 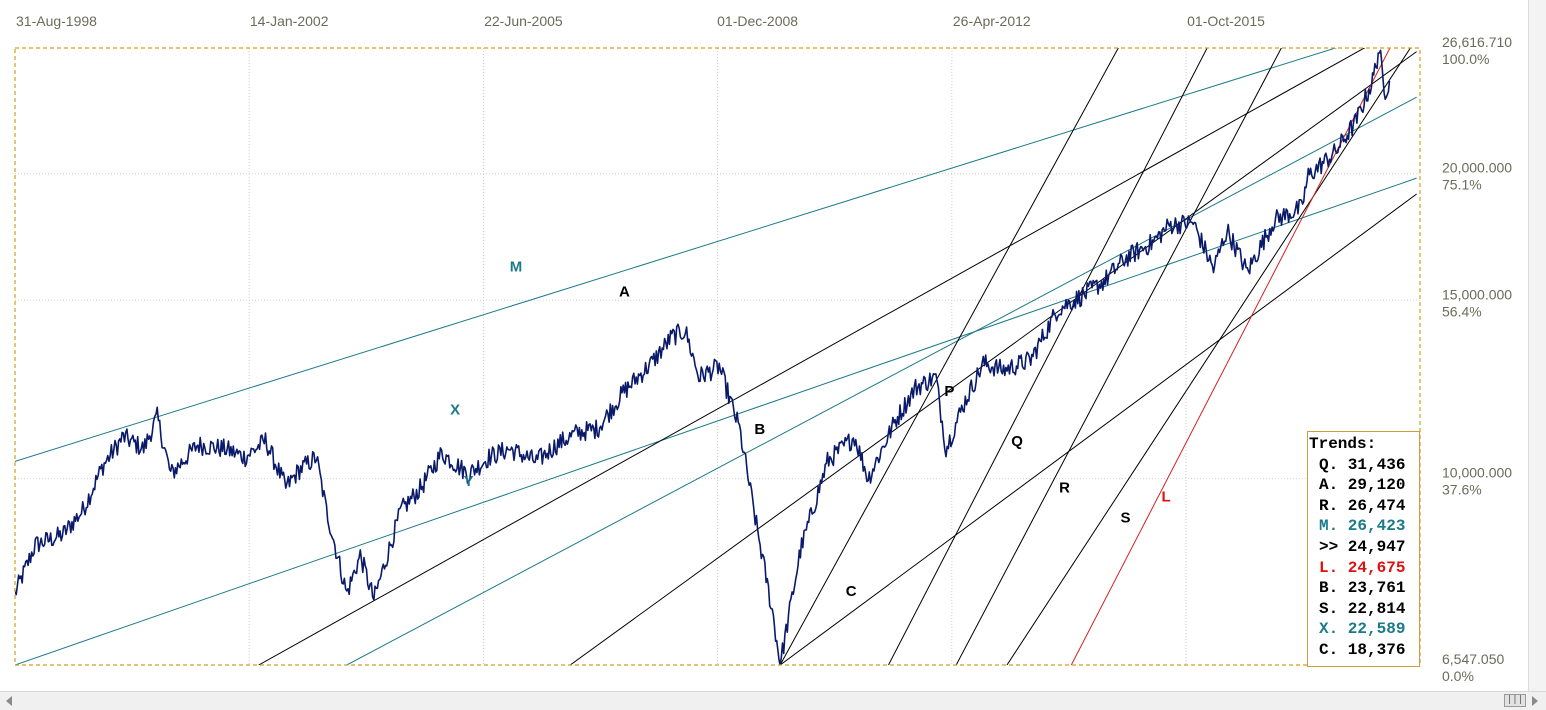 I want to click on y-tick-label: 20,000.000, so click(x=1477, y=168).